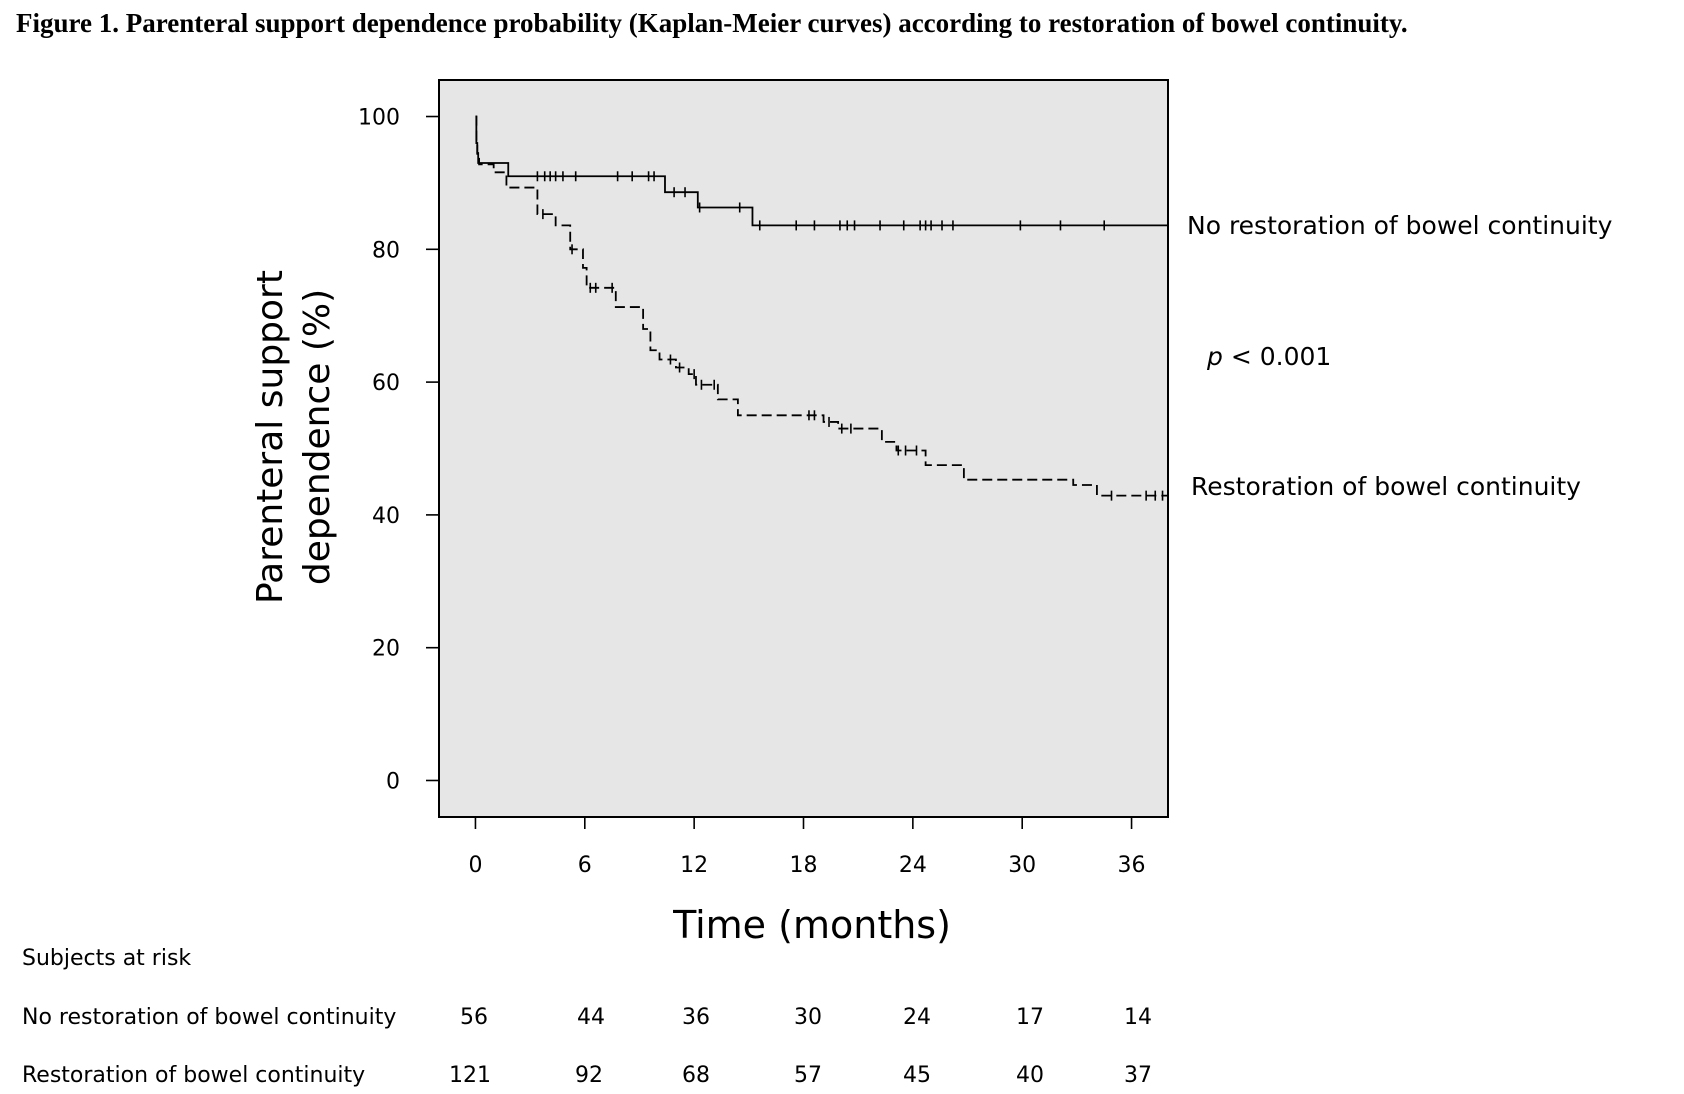 Image resolution: width=1684 pixels, height=1094 pixels. Describe the element at coordinates (694, 865) in the screenshot. I see `x-tick-label: 12` at that location.